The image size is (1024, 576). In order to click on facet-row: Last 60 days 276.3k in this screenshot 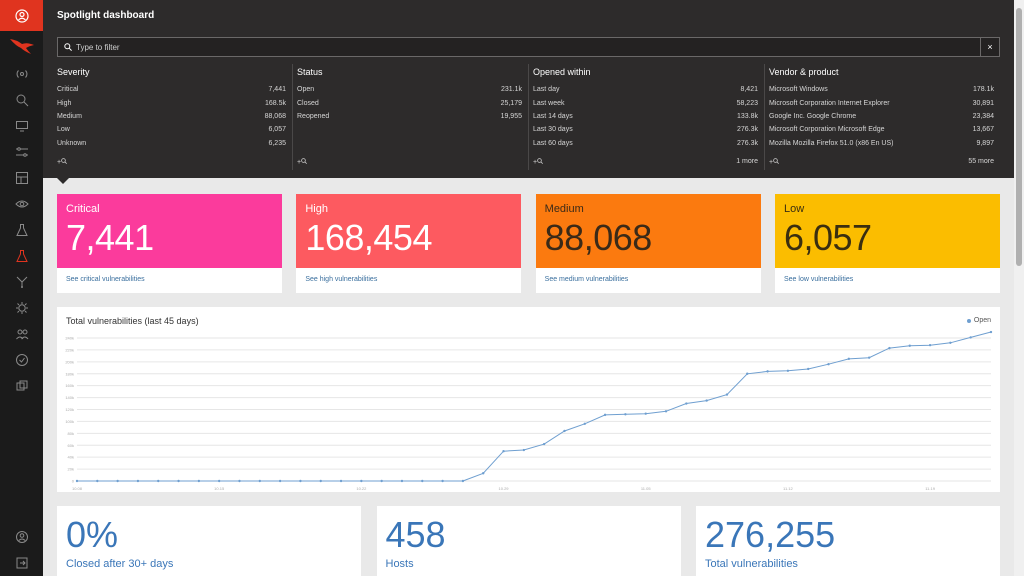, I will do `click(645, 143)`.